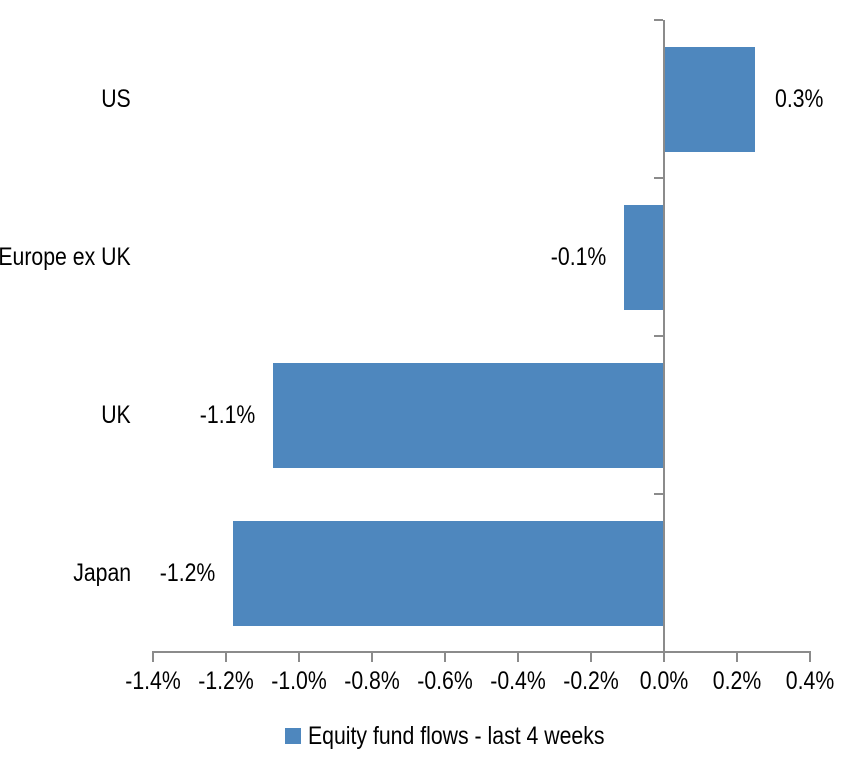 This screenshot has height=757, width=852. I want to click on x-axis-tick-label: 0.4%, so click(810, 681).